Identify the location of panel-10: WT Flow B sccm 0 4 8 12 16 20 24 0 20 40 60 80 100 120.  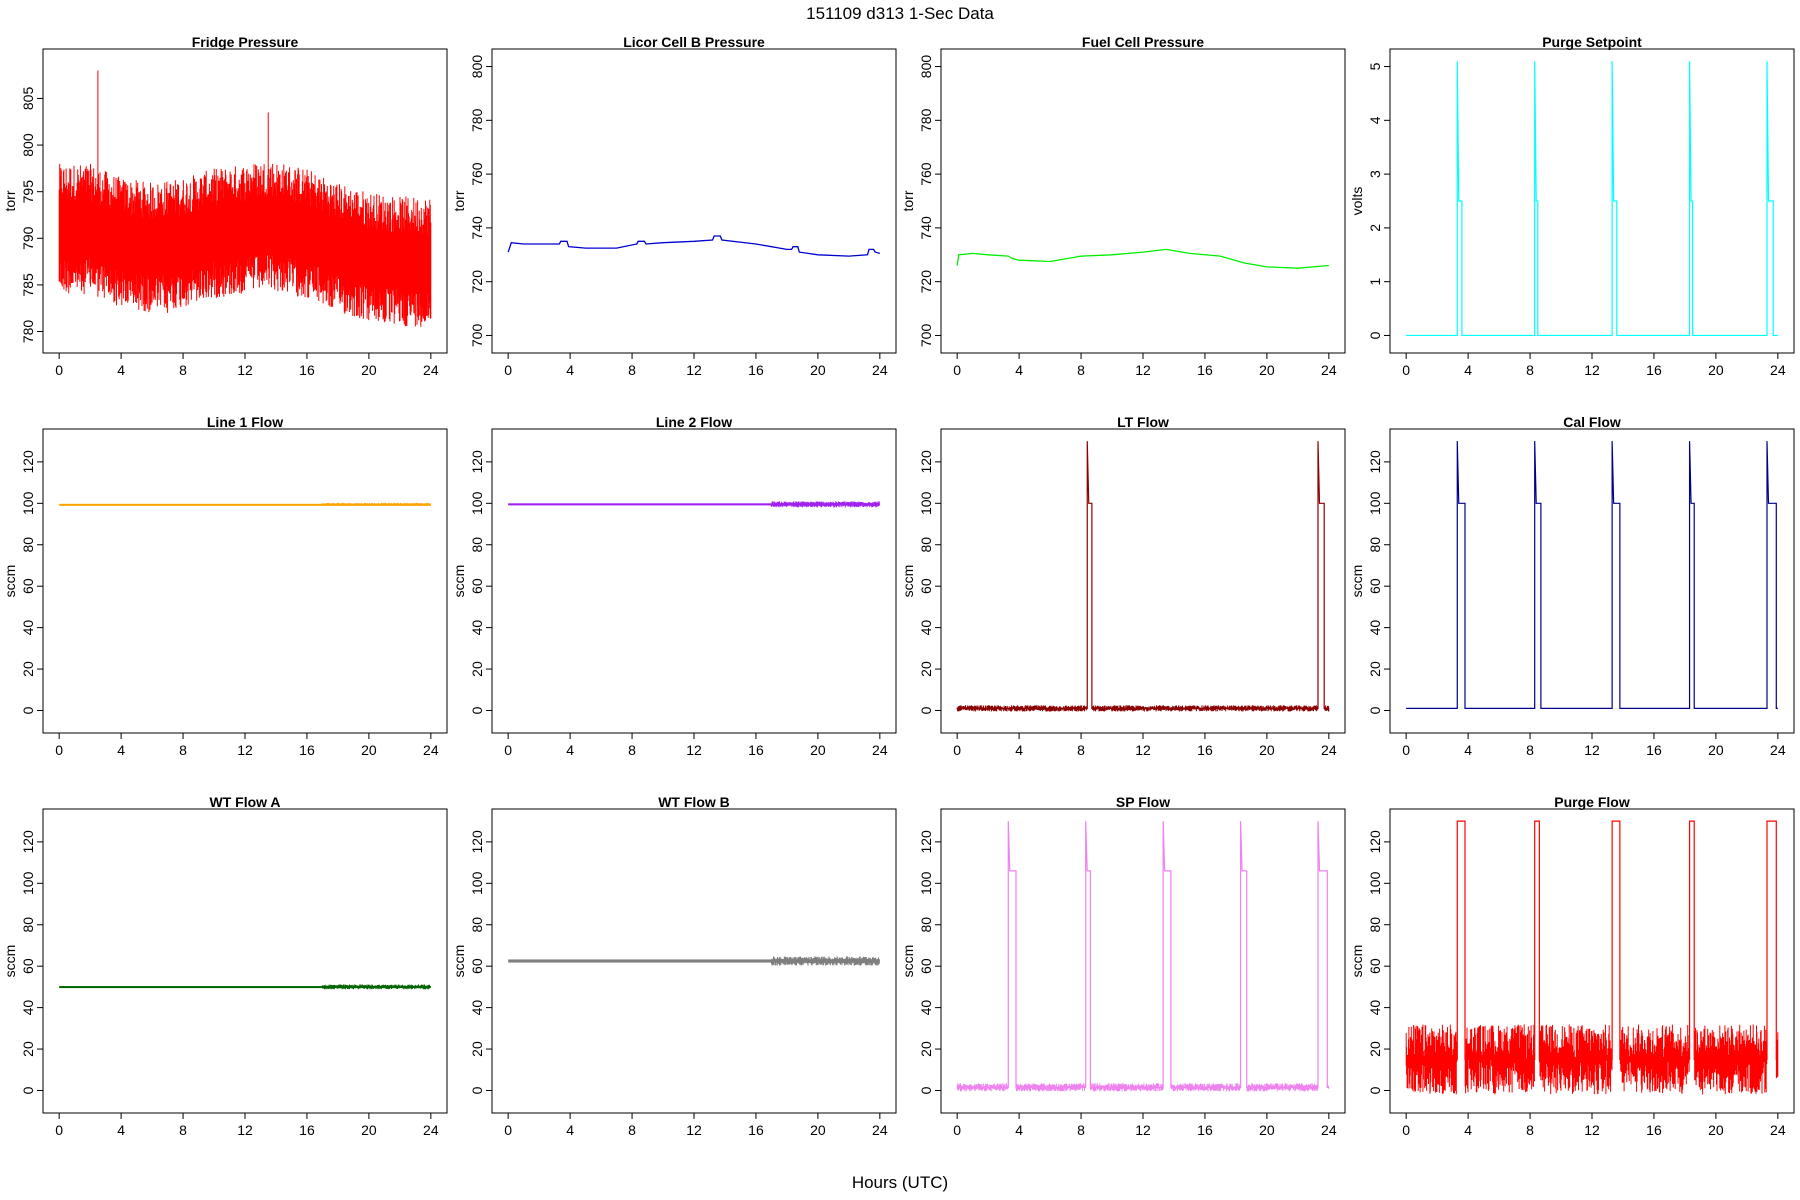
(674, 966).